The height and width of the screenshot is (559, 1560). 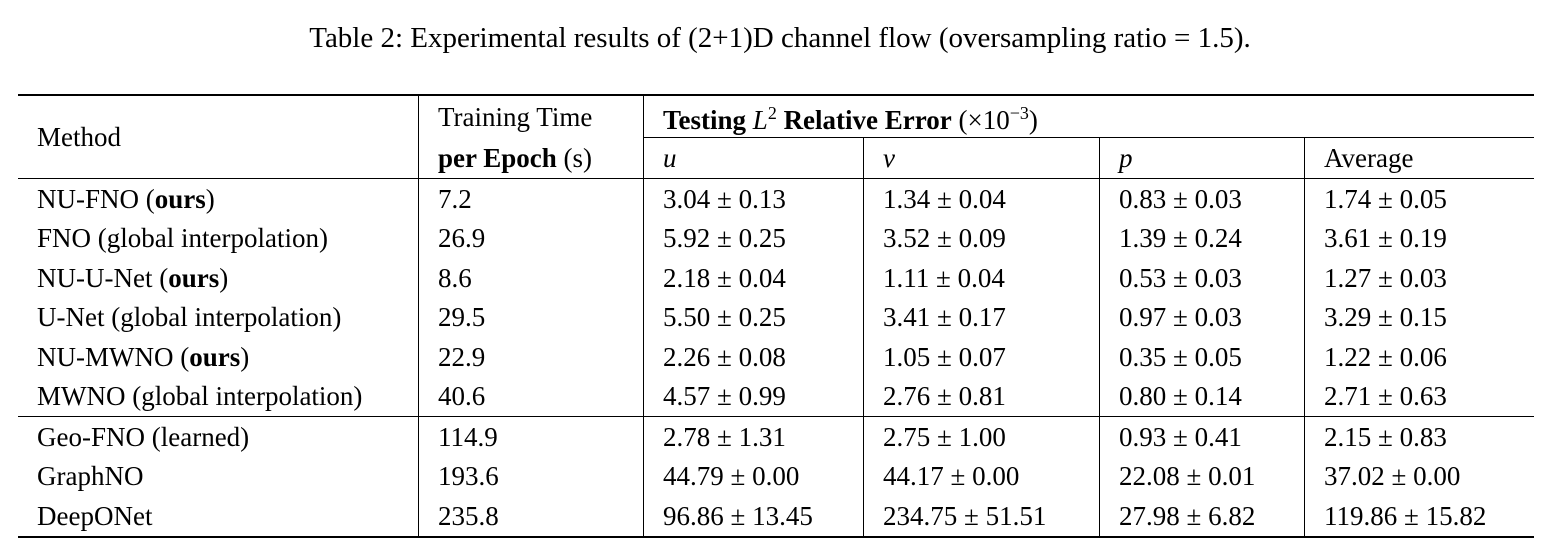 What do you see at coordinates (753, 476) in the screenshot?
I see `u-cell: 44.79 ± 0.00` at bounding box center [753, 476].